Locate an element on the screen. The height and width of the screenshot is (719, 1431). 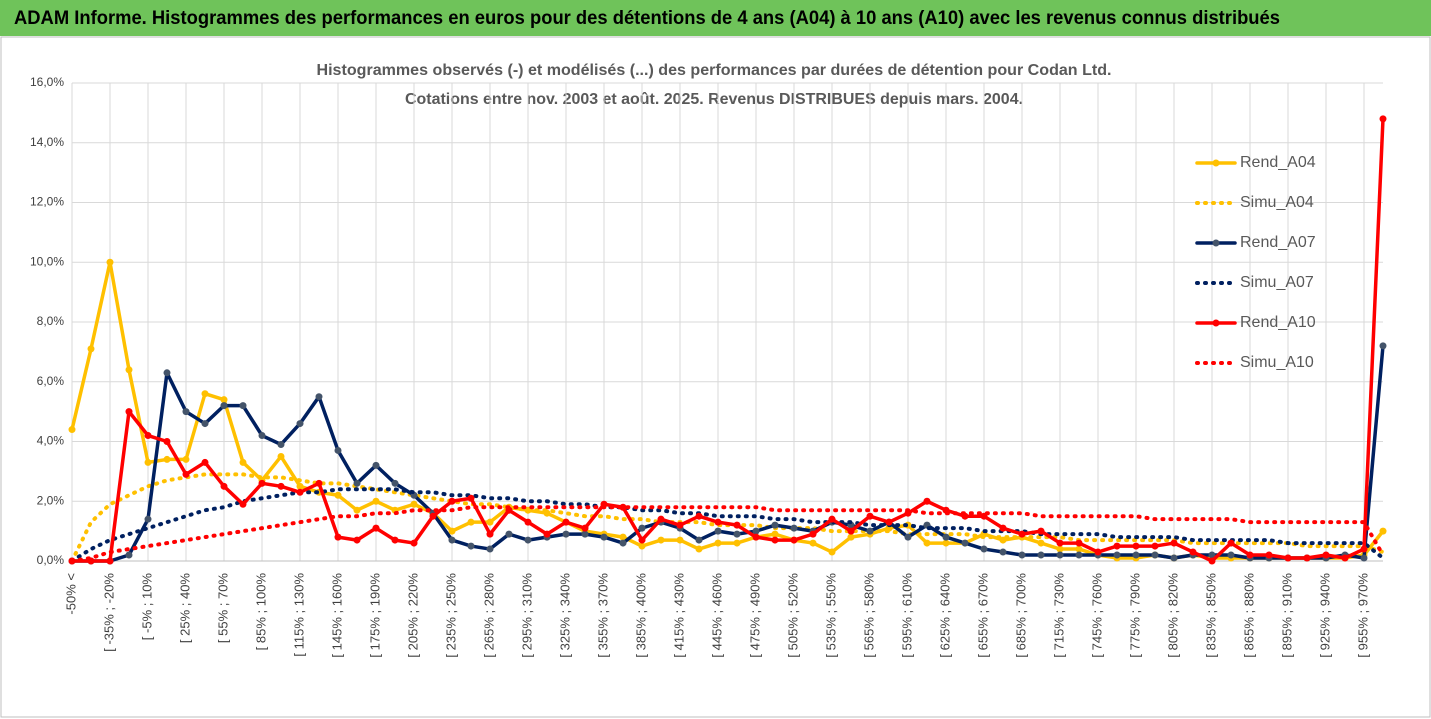
x-tick-label: [ 775% ; 790% is located at coordinates (1134, 615).